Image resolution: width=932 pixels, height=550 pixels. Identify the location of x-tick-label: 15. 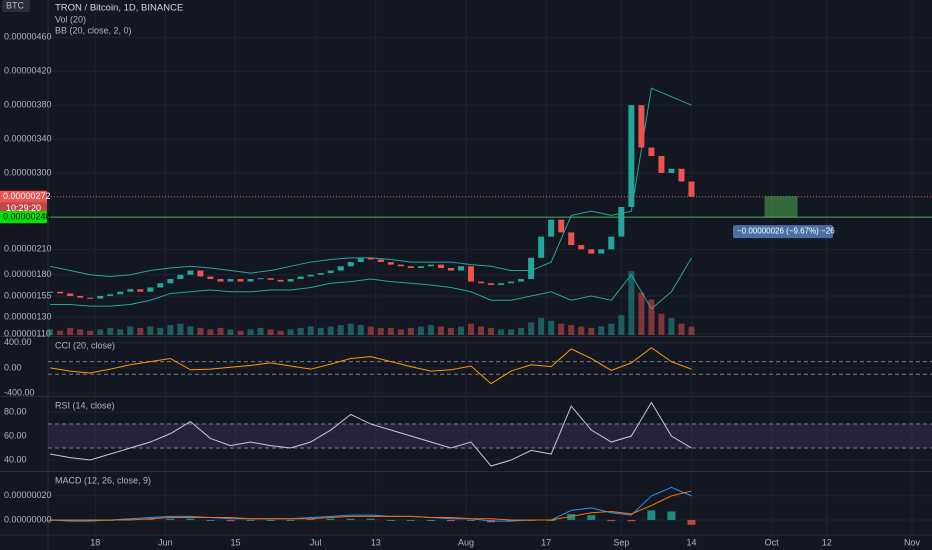
(235, 542).